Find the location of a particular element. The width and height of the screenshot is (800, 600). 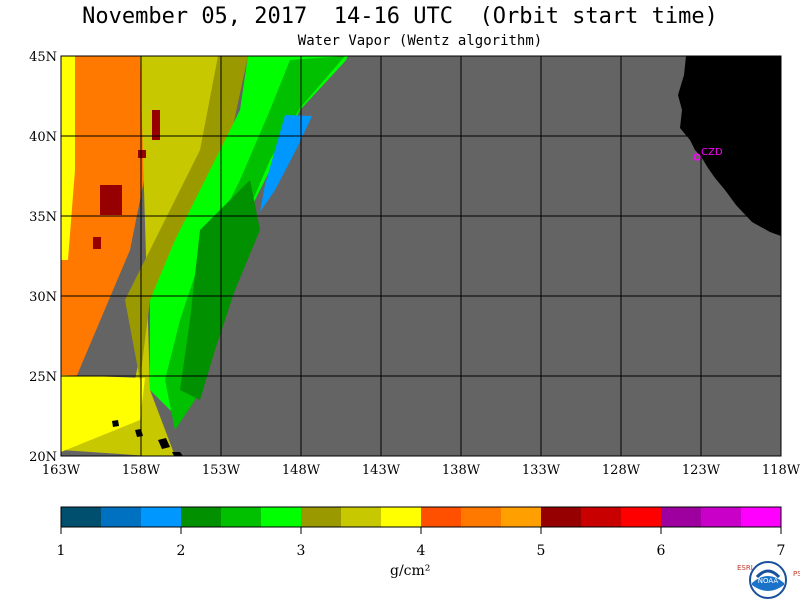

lon-tick-label: 163W is located at coordinates (61, 470).